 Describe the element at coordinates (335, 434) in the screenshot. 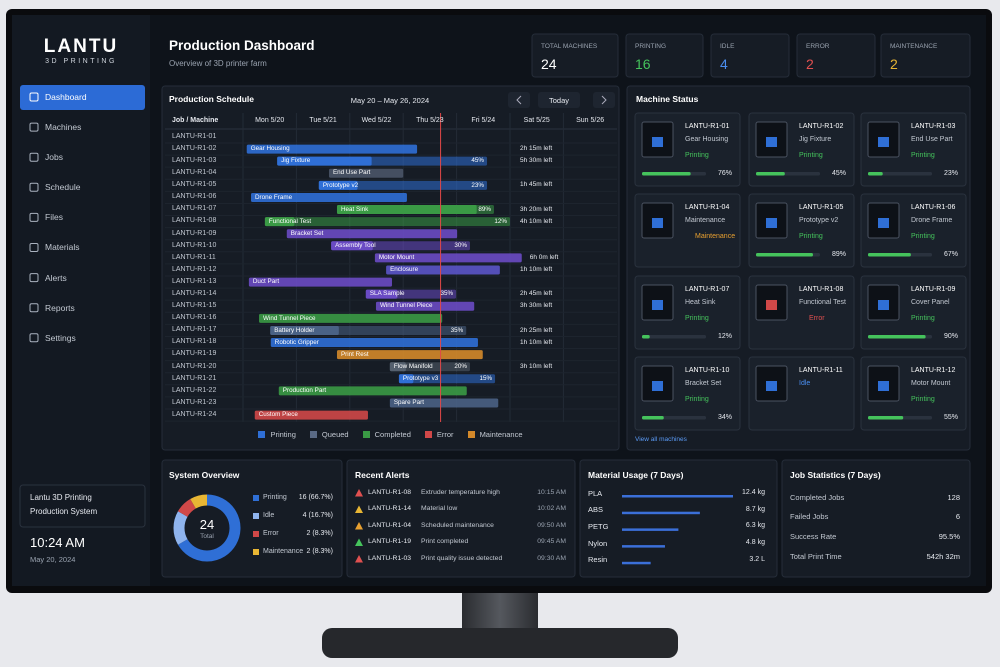

I see `legend-label: Queued` at that location.